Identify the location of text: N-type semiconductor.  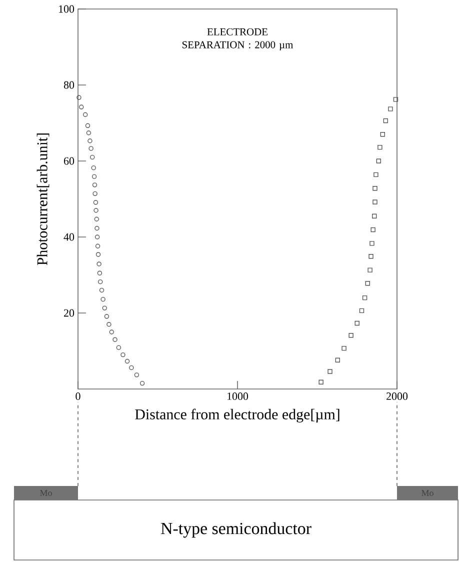
(236, 530).